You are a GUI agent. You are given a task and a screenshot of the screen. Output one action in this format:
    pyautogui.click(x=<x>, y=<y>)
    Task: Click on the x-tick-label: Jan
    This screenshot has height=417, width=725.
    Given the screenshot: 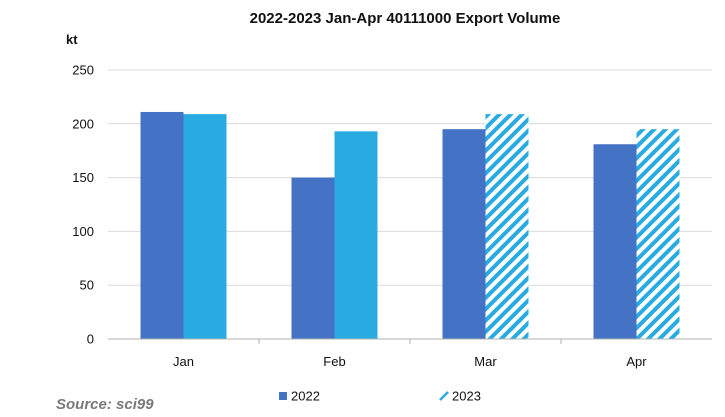 What is the action you would take?
    pyautogui.click(x=183, y=361)
    